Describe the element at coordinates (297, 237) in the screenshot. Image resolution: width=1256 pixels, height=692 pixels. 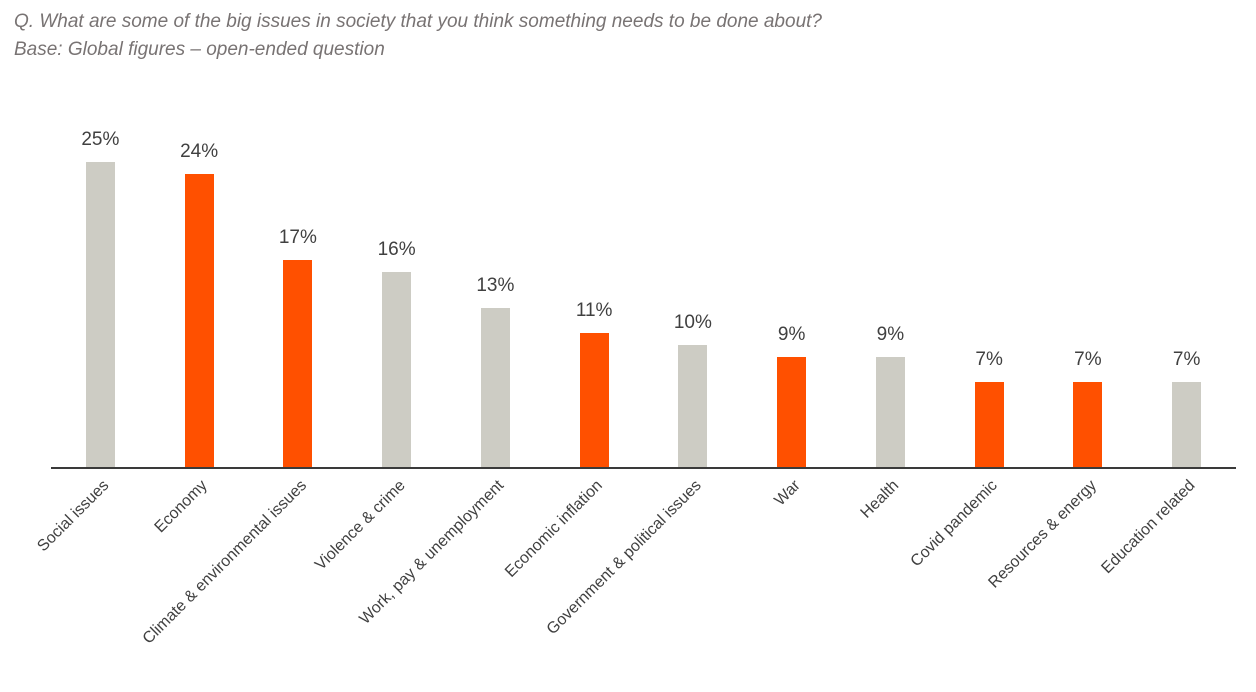
I see `data-label: 17%` at that location.